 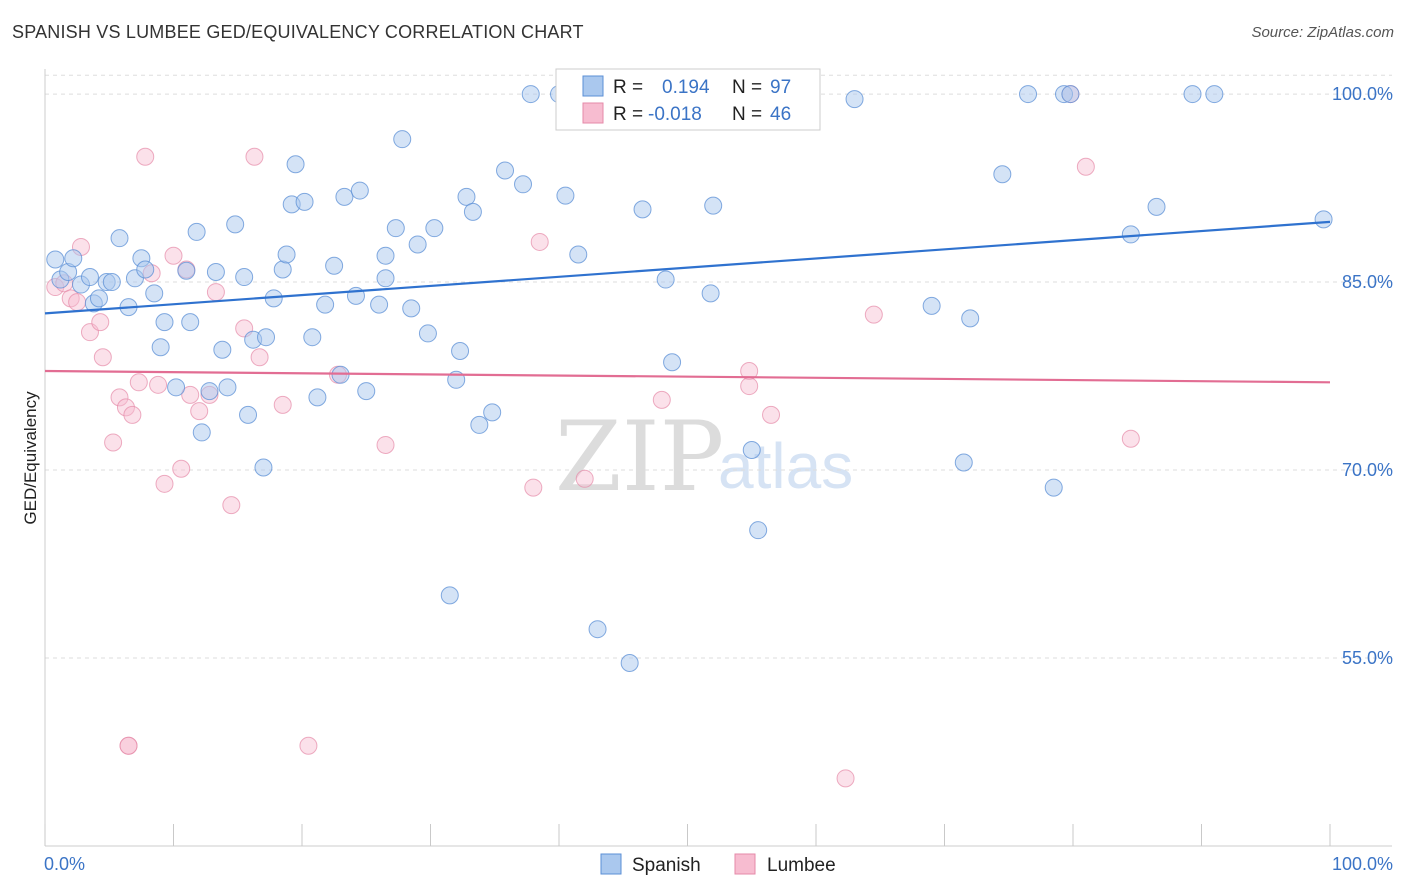 I want to click on lumbee-swatch, so click(x=593, y=113).